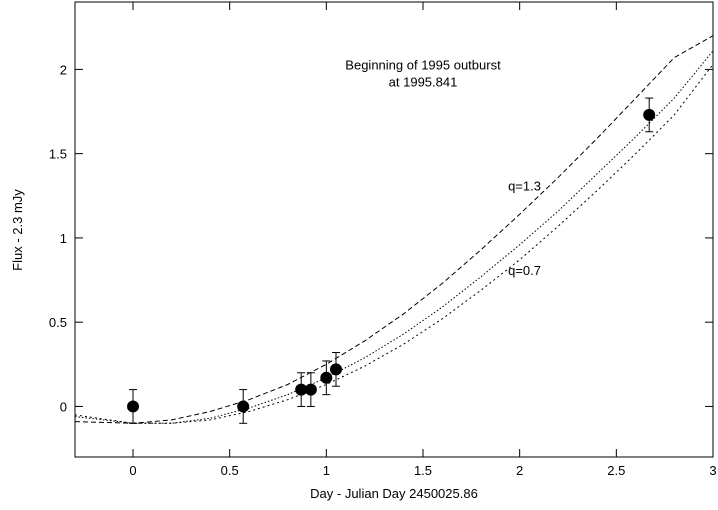 This screenshot has width=718, height=510. Describe the element at coordinates (524, 186) in the screenshot. I see `annotation-q13: q=1.3` at that location.